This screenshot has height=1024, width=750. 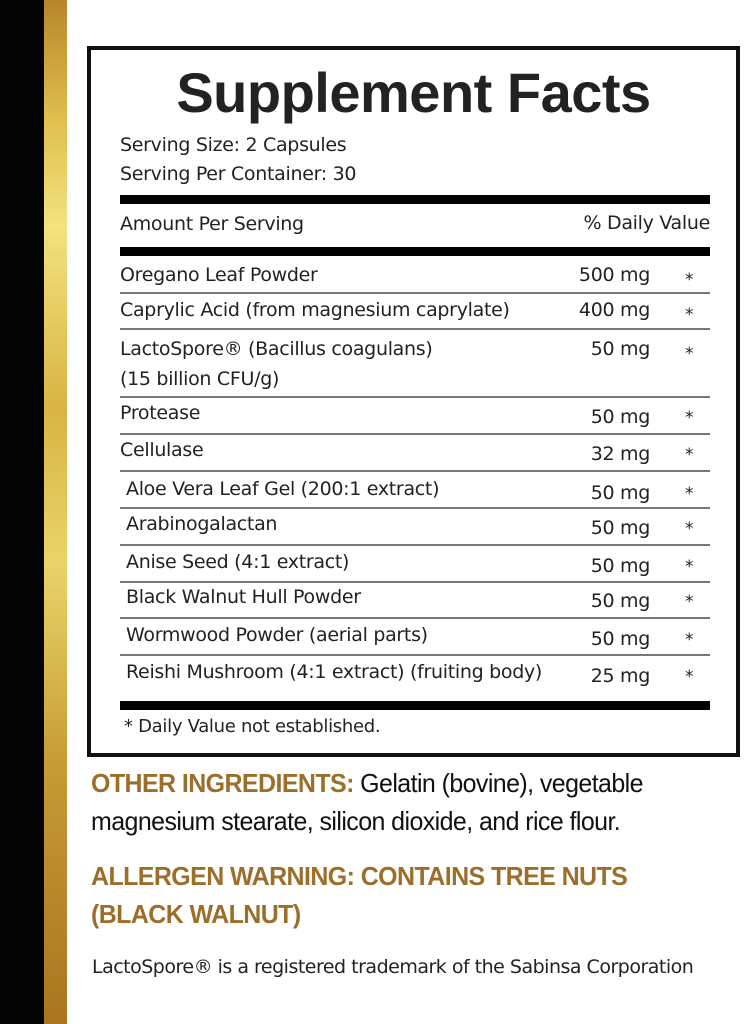 What do you see at coordinates (162, 450) in the screenshot?
I see `ingredient-name: Cellulase` at bounding box center [162, 450].